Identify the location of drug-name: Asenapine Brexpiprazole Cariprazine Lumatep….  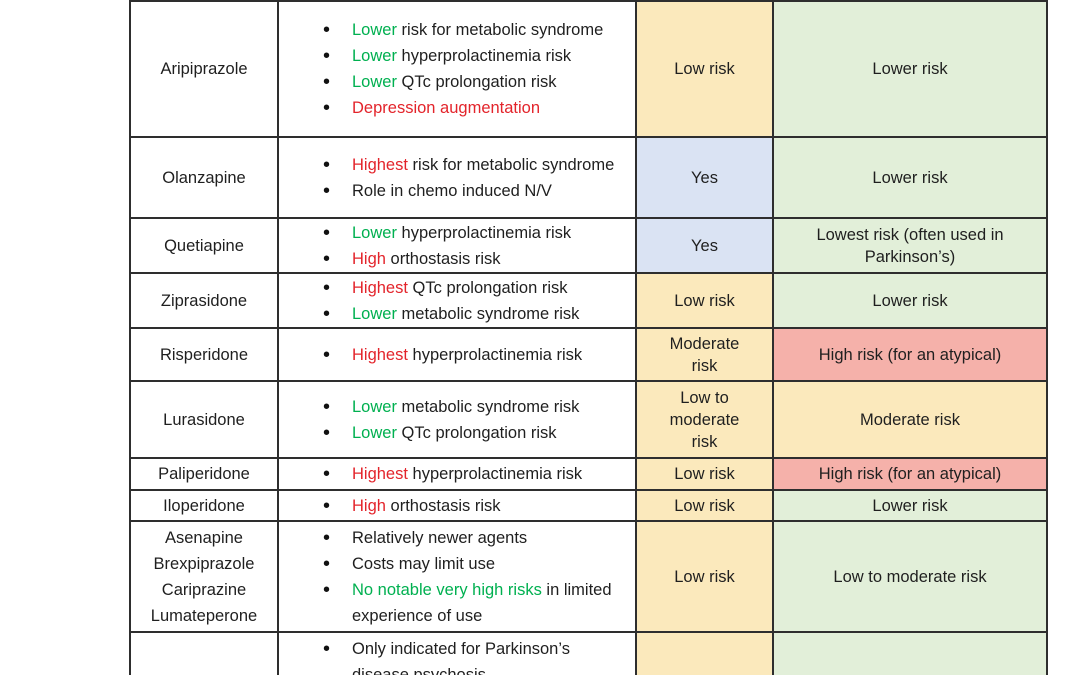
(204, 576).